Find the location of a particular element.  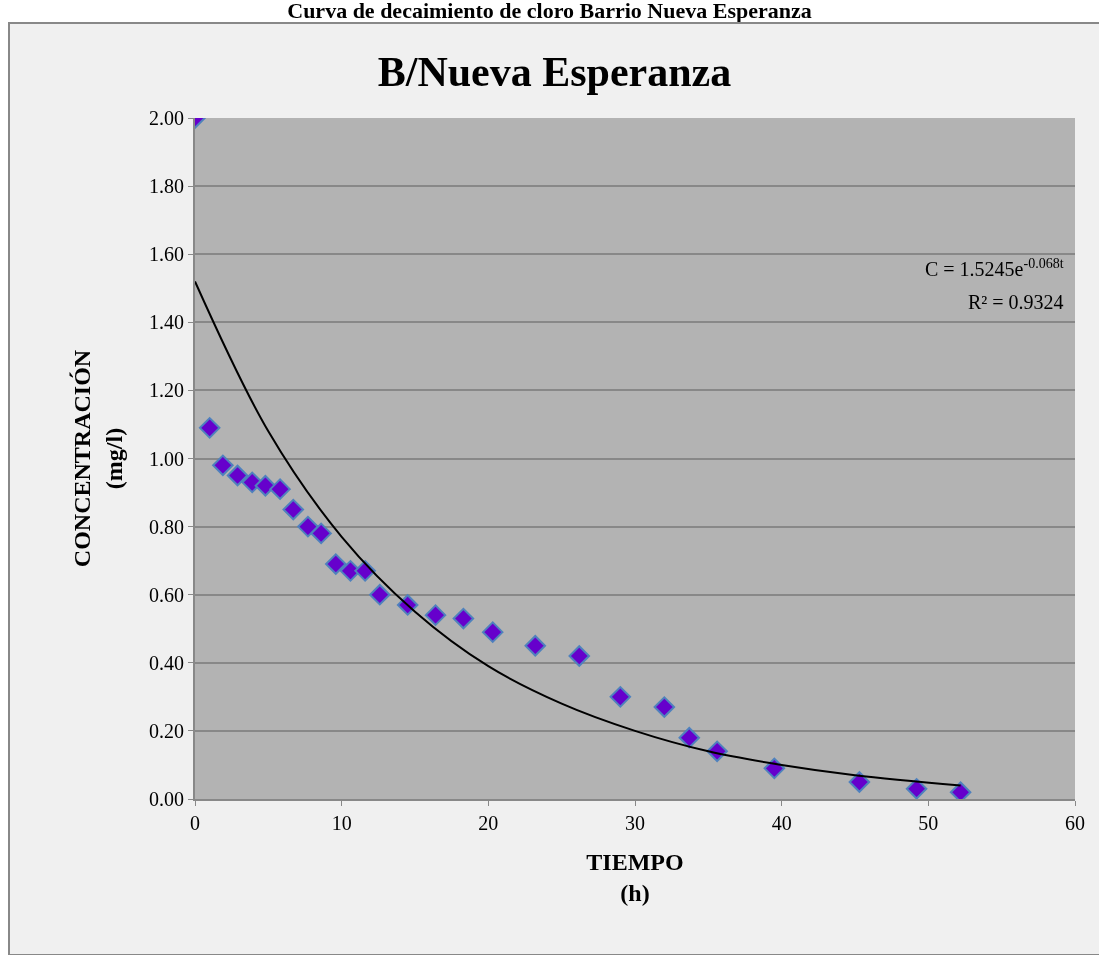

y-axis-title: CONCENTRACIÓN (mg/l) is located at coordinates (98, 458).